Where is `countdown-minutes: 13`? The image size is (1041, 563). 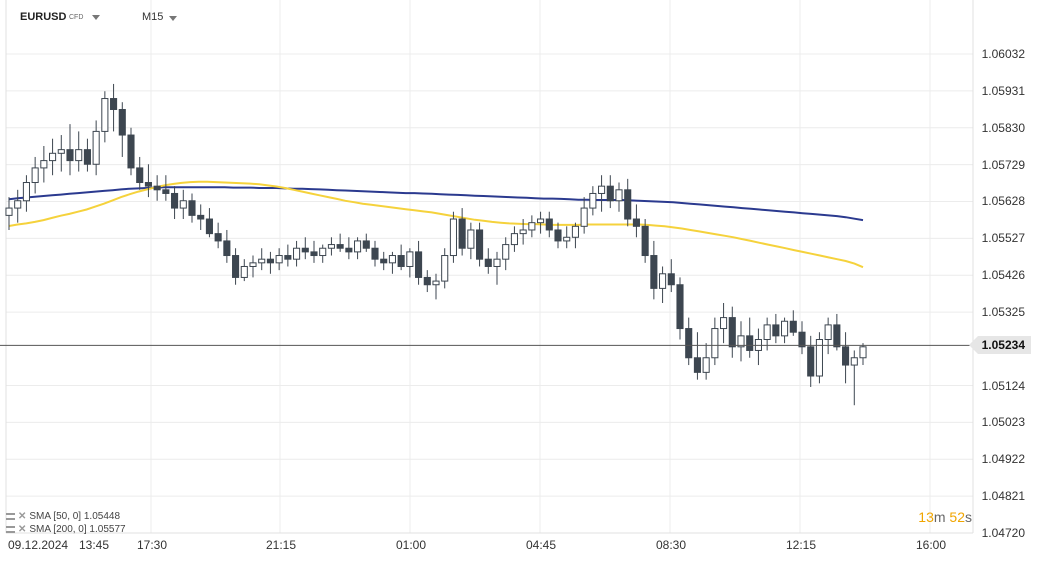 countdown-minutes: 13 is located at coordinates (926, 517).